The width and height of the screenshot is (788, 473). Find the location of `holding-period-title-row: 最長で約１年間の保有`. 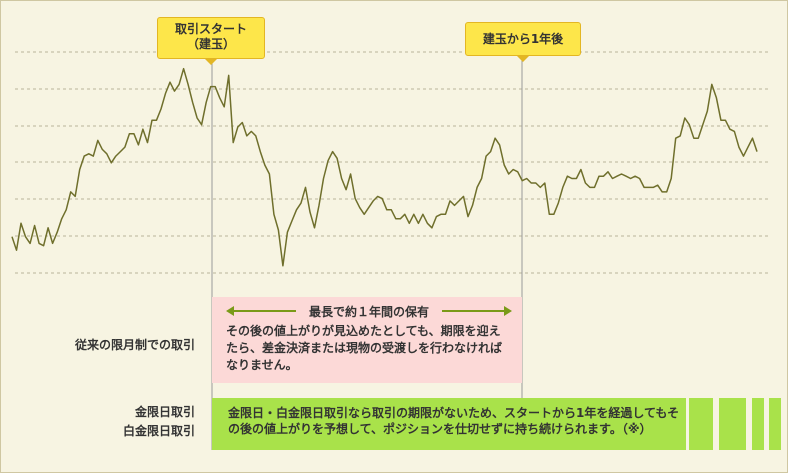

holding-period-title-row: 最長で約１年間の保有 is located at coordinates (369, 311).